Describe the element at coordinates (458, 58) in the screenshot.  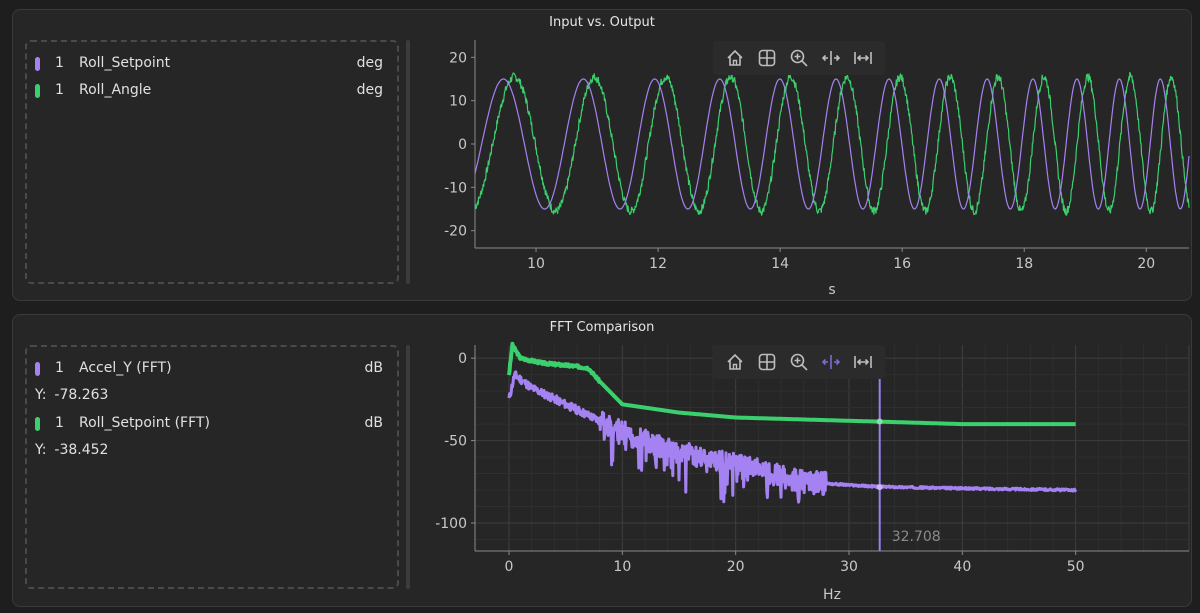
I see `y-tick-label: 20` at that location.